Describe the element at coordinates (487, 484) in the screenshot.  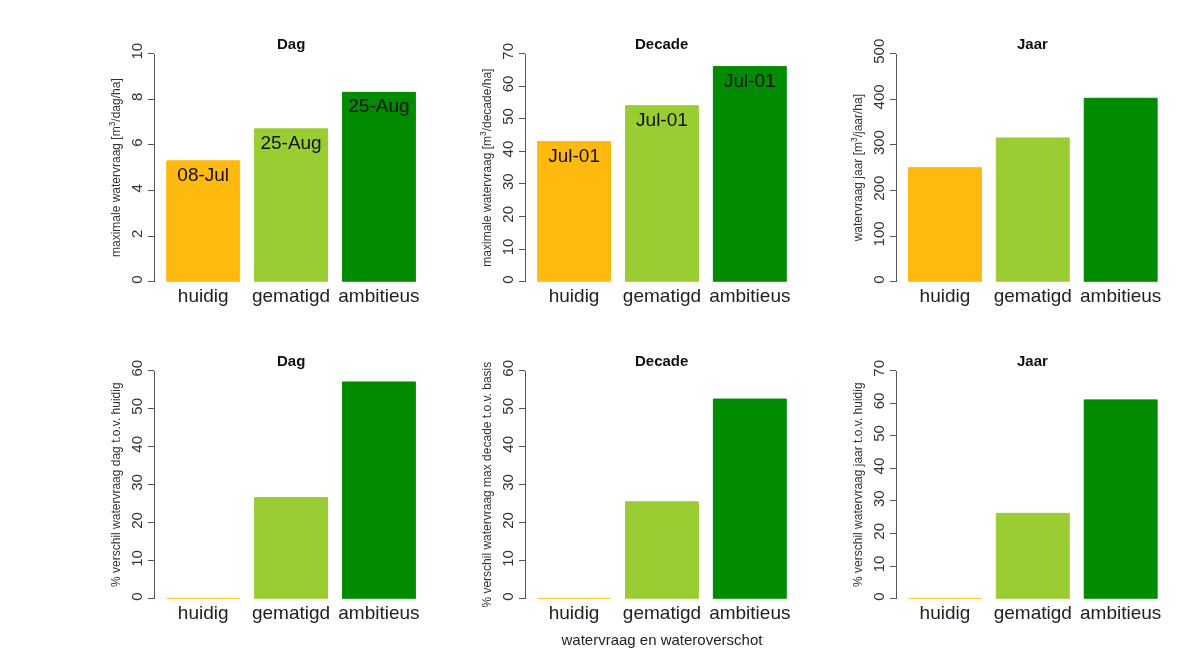
I see `y-axis-title: % verschil watervraag max decade t.o.v. basis` at that location.